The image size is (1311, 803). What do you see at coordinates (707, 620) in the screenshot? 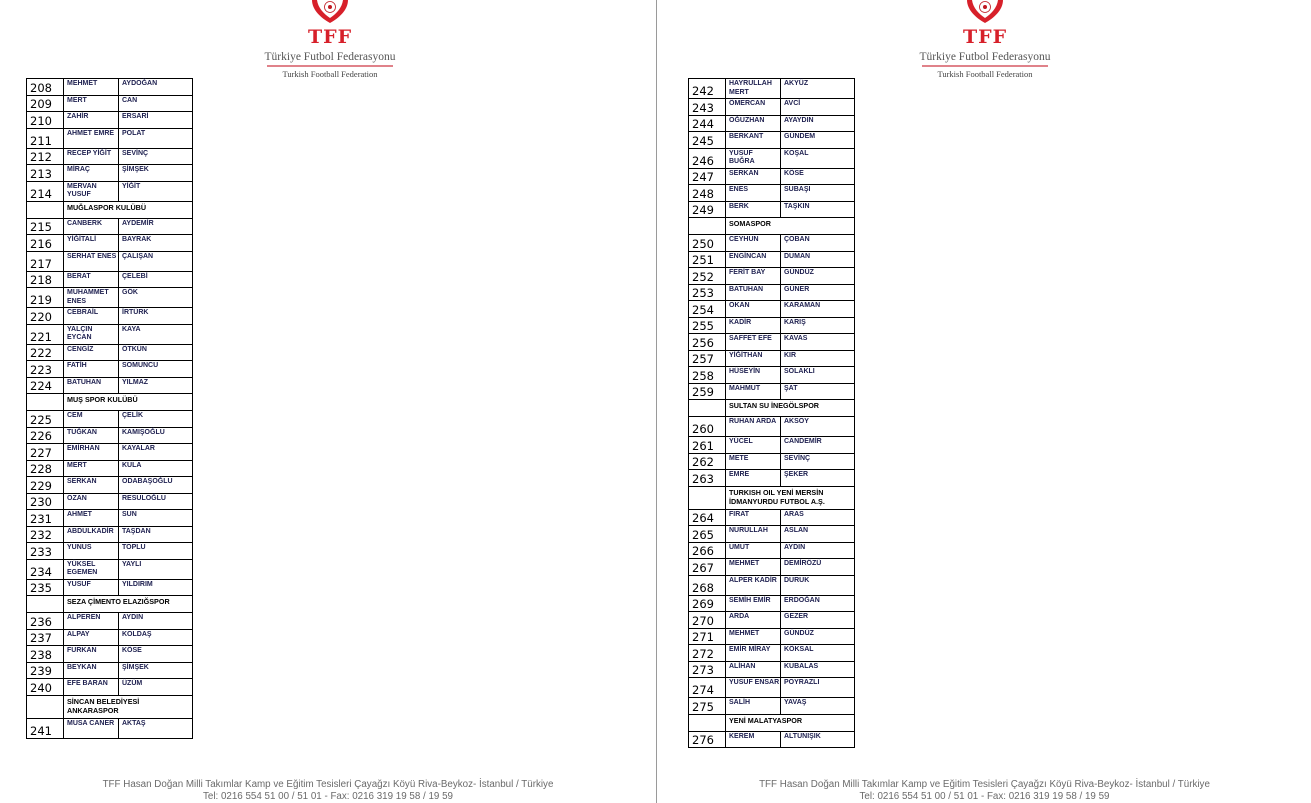
I see `player-number: 270` at bounding box center [707, 620].